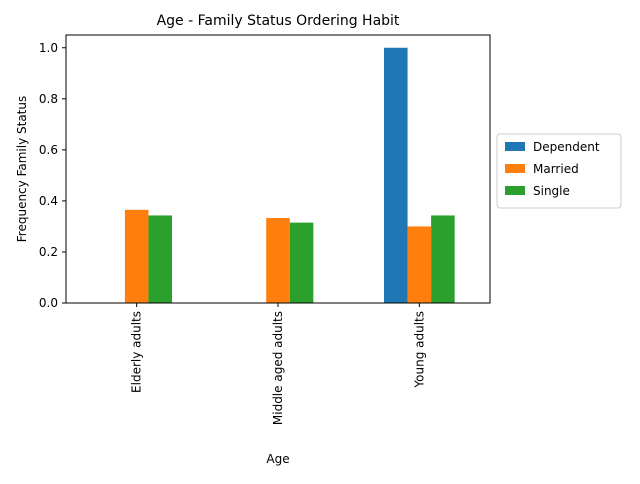 The image size is (640, 484). Describe the element at coordinates (48, 48) in the screenshot. I see `y-tick-label: 1.0` at that location.